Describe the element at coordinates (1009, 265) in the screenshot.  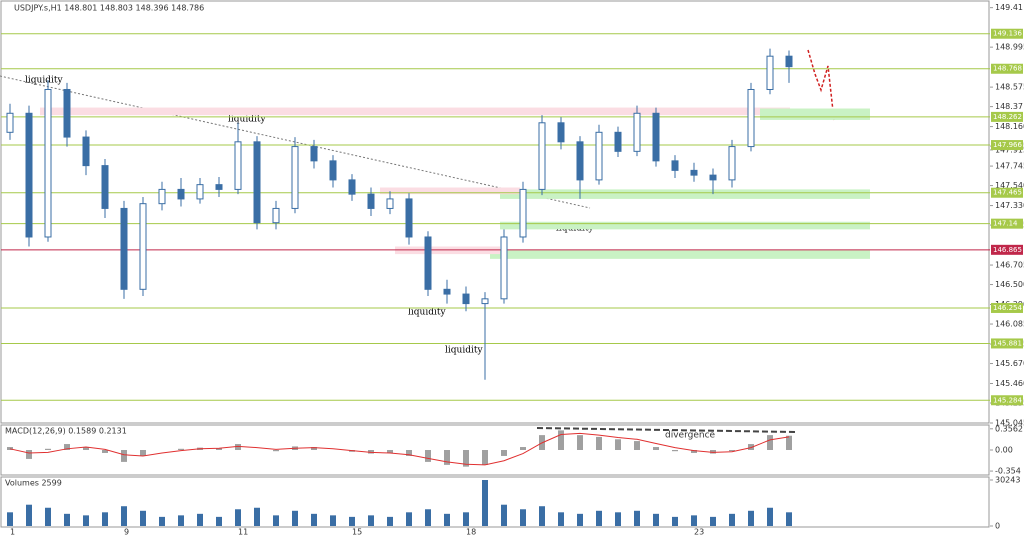
I see `y-tick-label: 146.705` at that location.